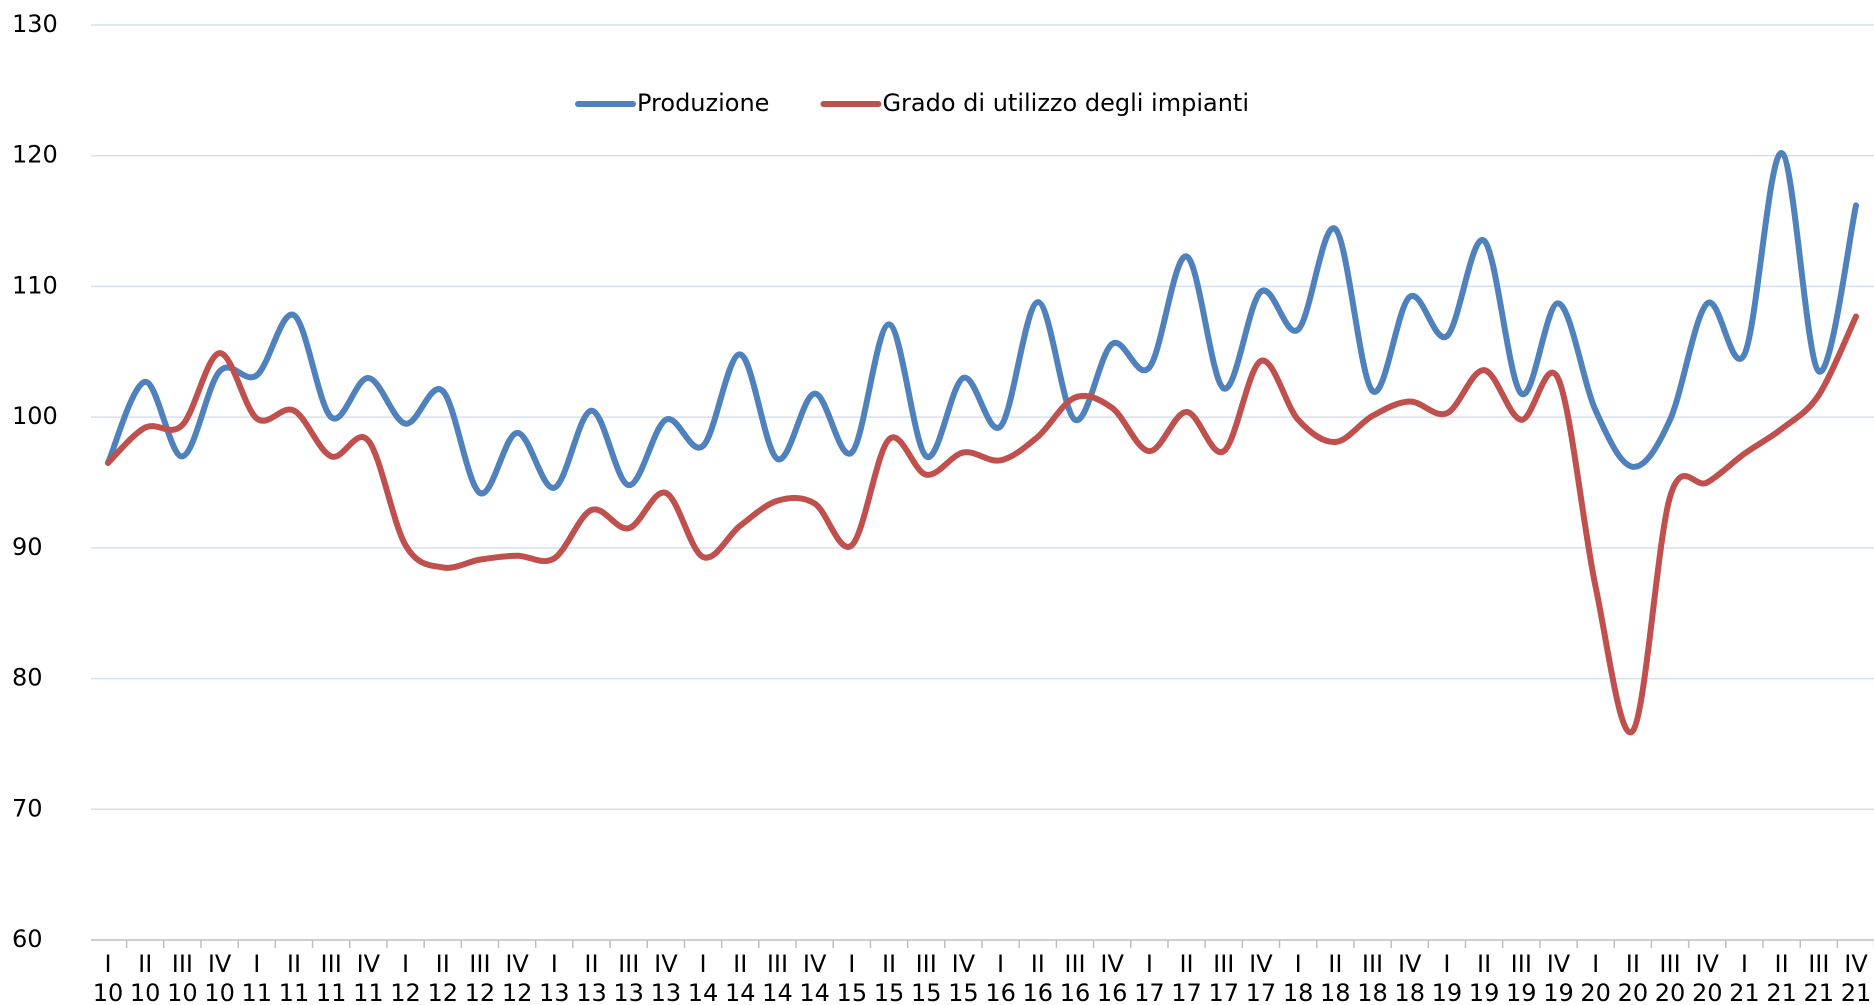 The width and height of the screenshot is (1874, 1005). Describe the element at coordinates (35, 285) in the screenshot. I see `y-tick-label: 110` at that location.